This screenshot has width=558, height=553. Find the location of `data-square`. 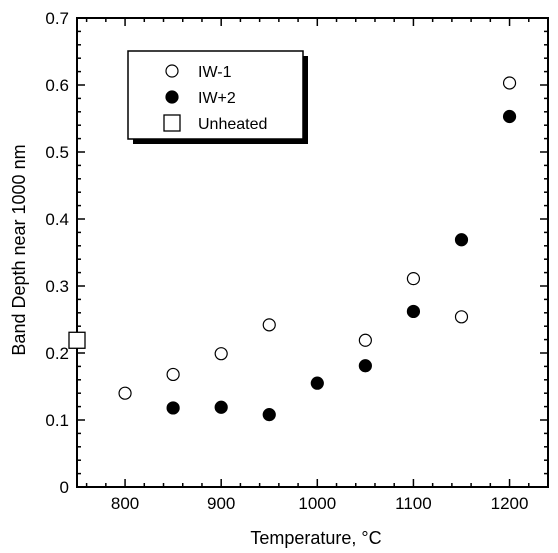

data-square is located at coordinates (77, 340).